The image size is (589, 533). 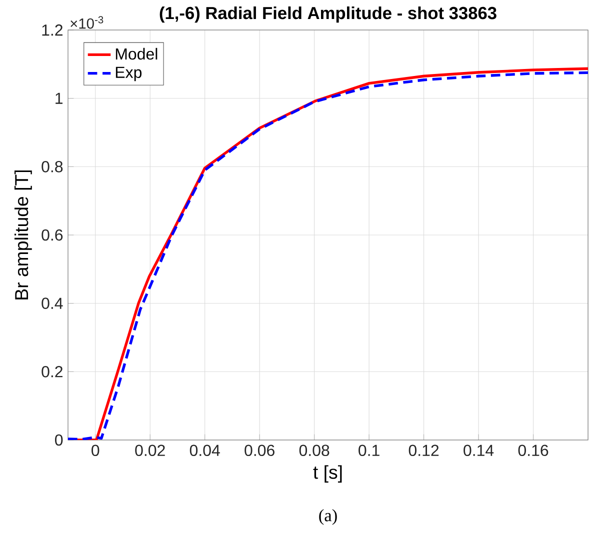 I want to click on text: (a), so click(x=328, y=517).